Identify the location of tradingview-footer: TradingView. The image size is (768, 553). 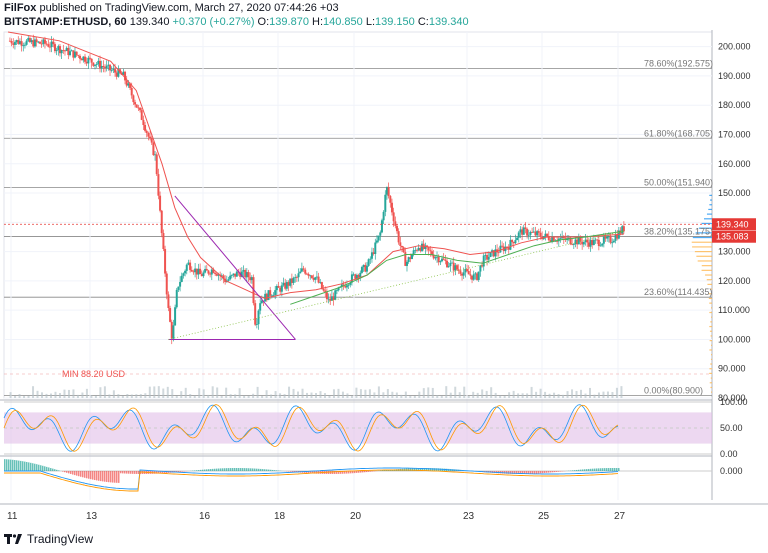
(48, 539).